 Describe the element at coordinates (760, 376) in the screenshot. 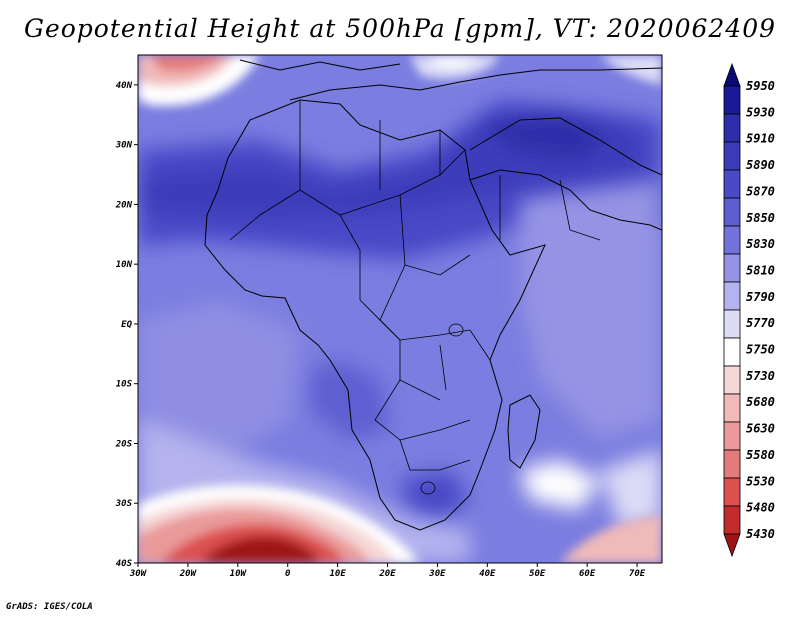

I see `colorbar-label: 5730` at that location.